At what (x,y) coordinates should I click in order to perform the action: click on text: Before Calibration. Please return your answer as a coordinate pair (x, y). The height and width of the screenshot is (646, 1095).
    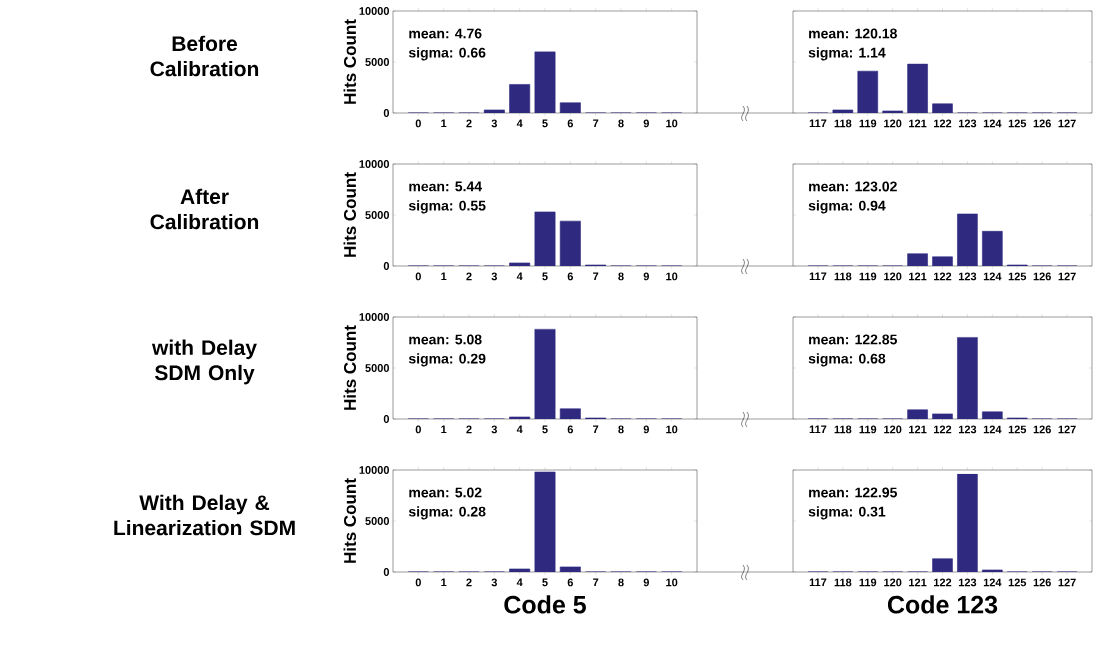
    Looking at the image, I should click on (204, 56).